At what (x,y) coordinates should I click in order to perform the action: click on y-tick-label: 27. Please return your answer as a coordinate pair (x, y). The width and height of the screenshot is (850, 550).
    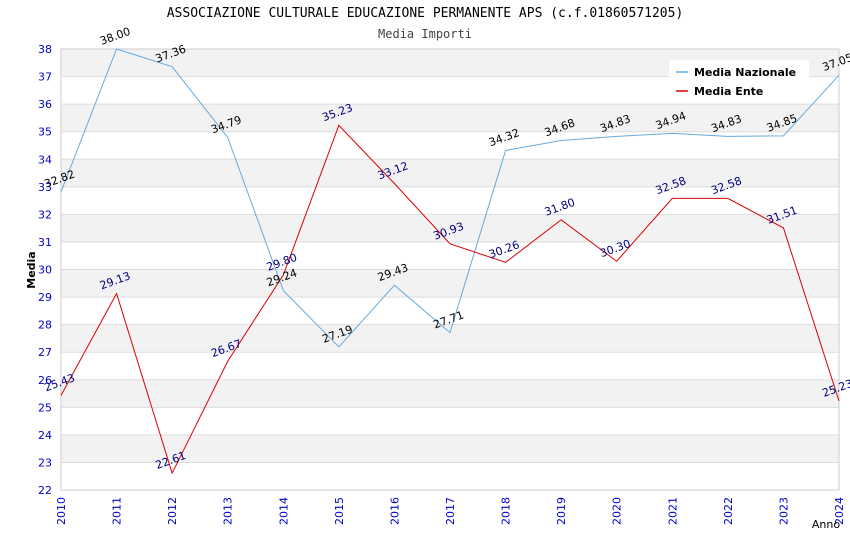
    Looking at the image, I should click on (45, 352).